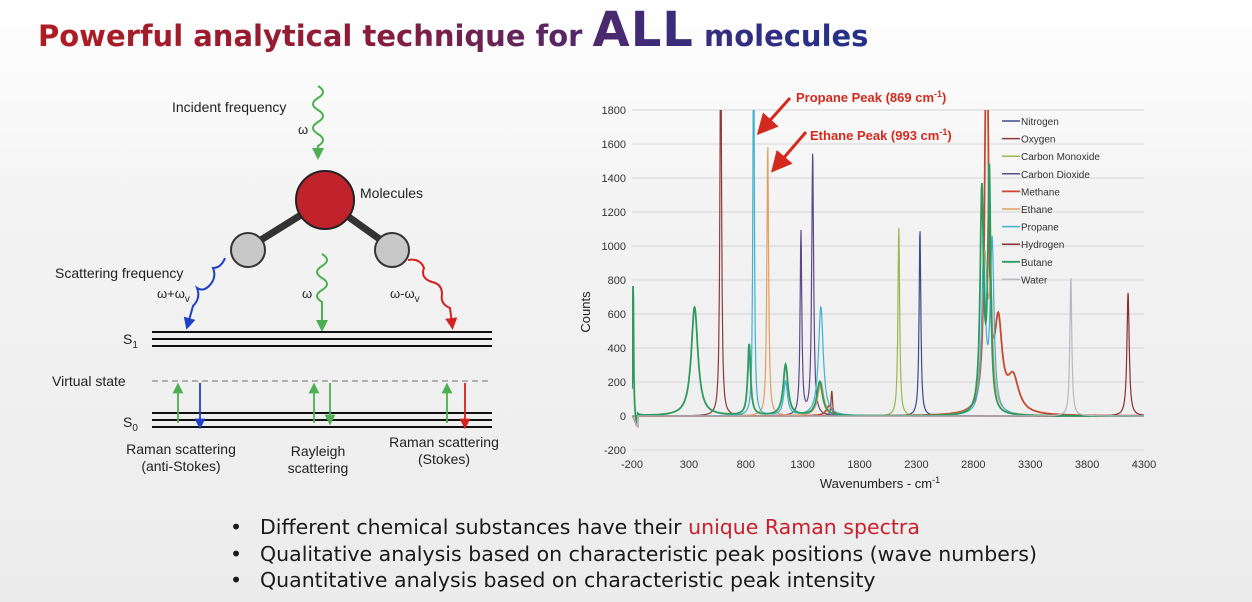 The image size is (1252, 602). I want to click on molecules-label: Molecules, so click(391, 193).